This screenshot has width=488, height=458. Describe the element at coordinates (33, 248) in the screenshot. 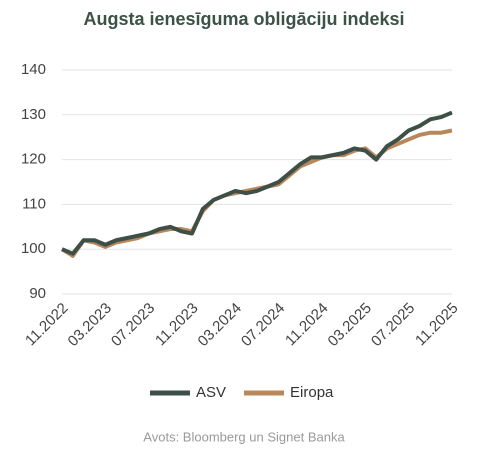

I see `y-tick-label: 100` at that location.